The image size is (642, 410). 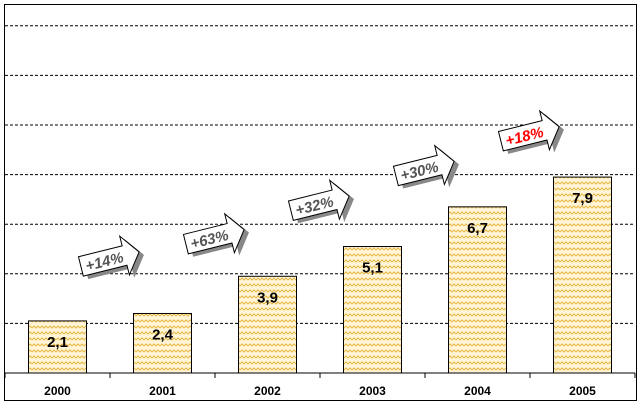 I want to click on growth-arrow: +63%, so click(x=215, y=234).